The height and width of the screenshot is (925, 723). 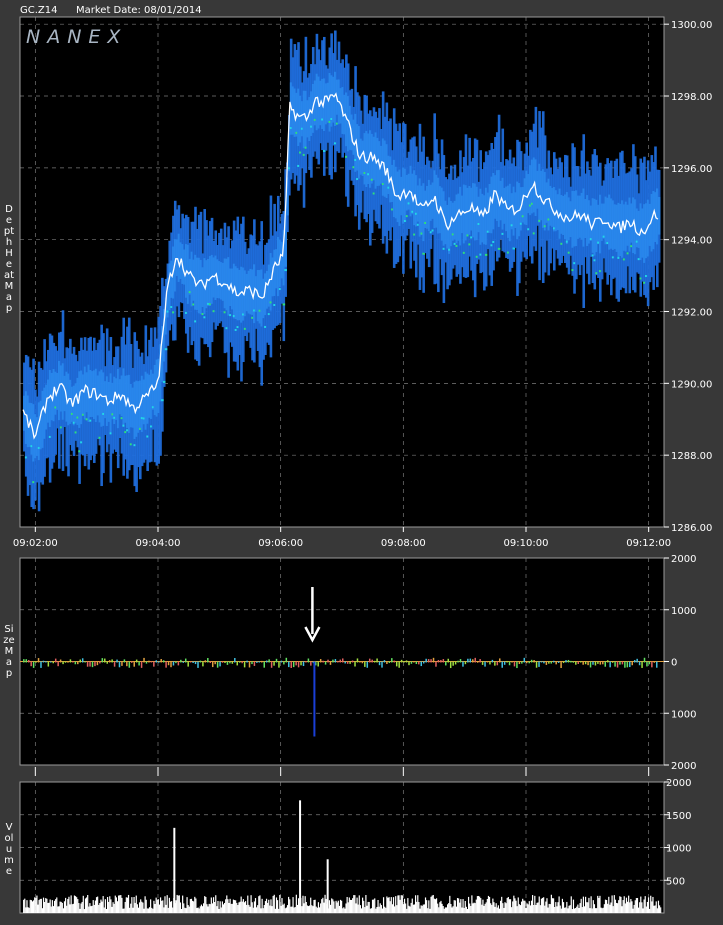 What do you see at coordinates (327, 886) in the screenshot?
I see `volume-spike` at bounding box center [327, 886].